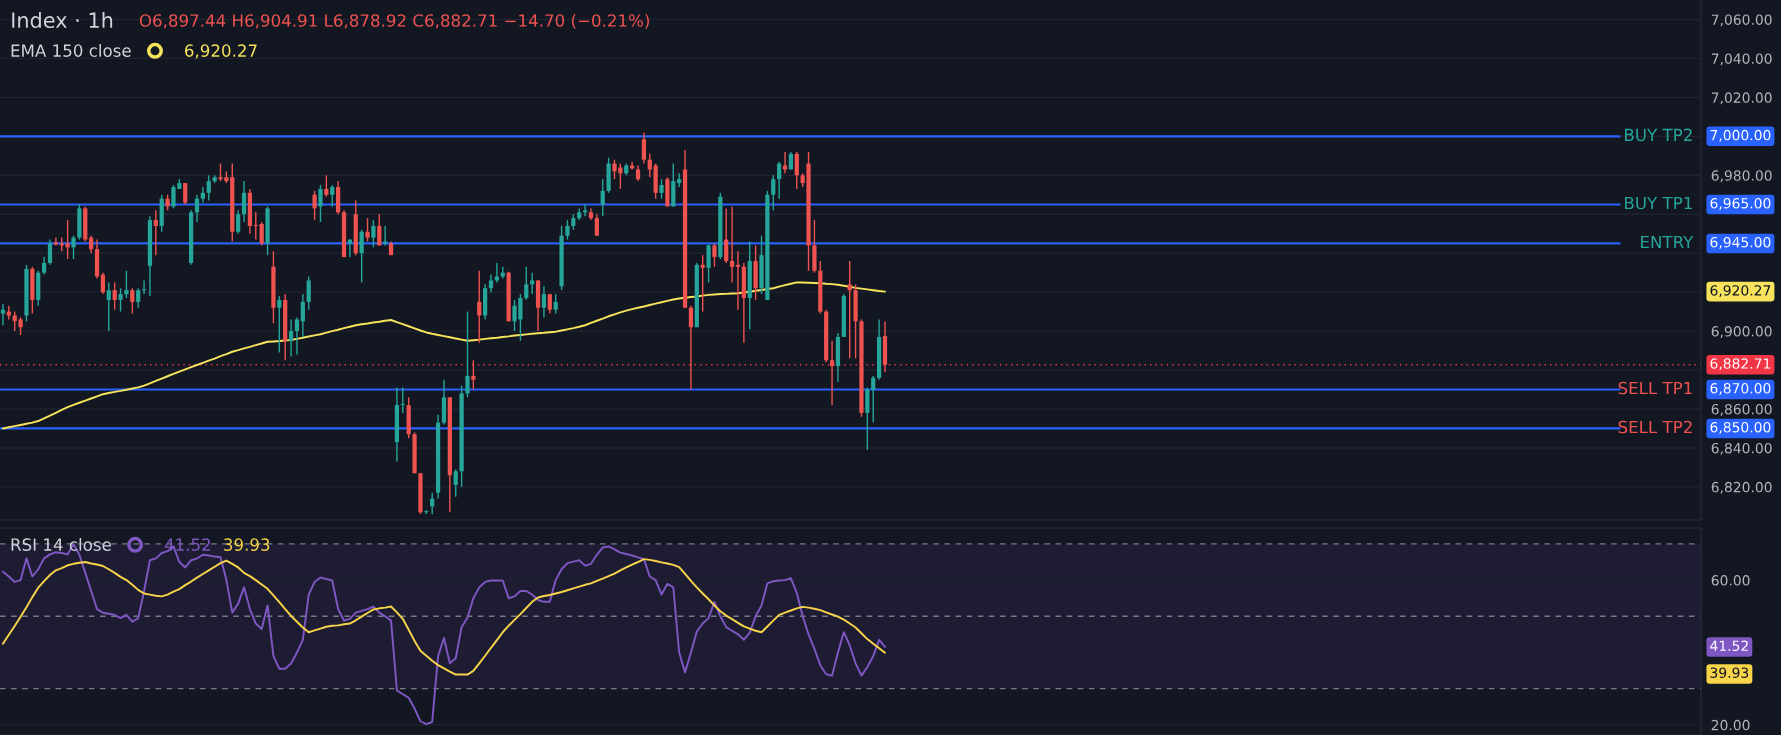  I want to click on text: 6,920.27, so click(1740, 291).